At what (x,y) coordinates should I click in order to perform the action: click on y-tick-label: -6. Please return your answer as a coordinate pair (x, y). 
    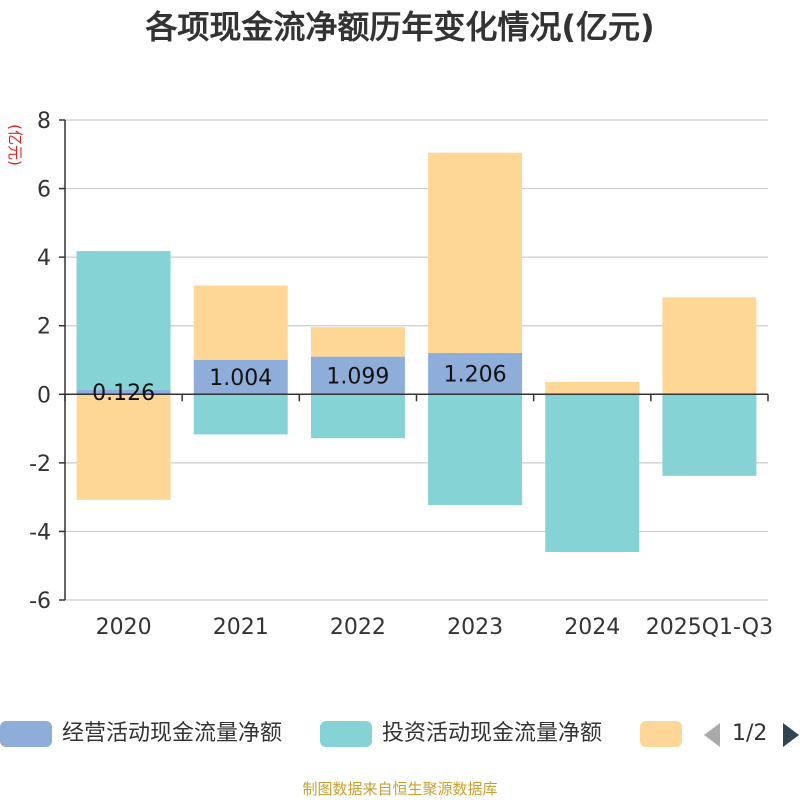
    Looking at the image, I should click on (40, 601).